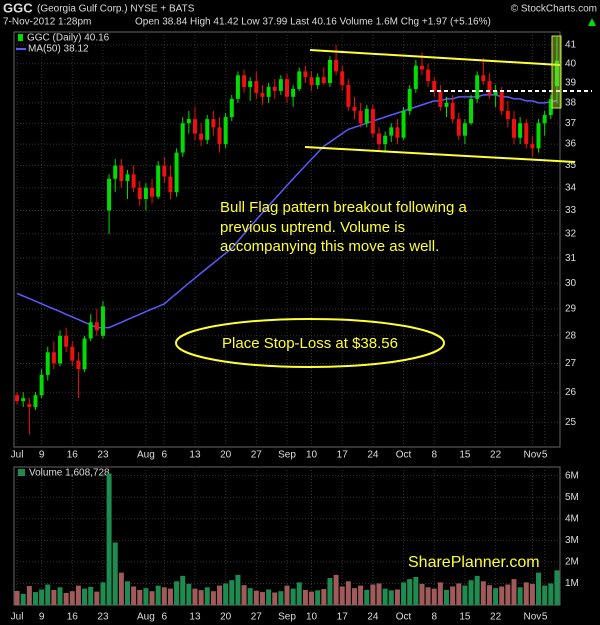  What do you see at coordinates (496, 617) in the screenshot?
I see `x-tick-label: 22` at bounding box center [496, 617].